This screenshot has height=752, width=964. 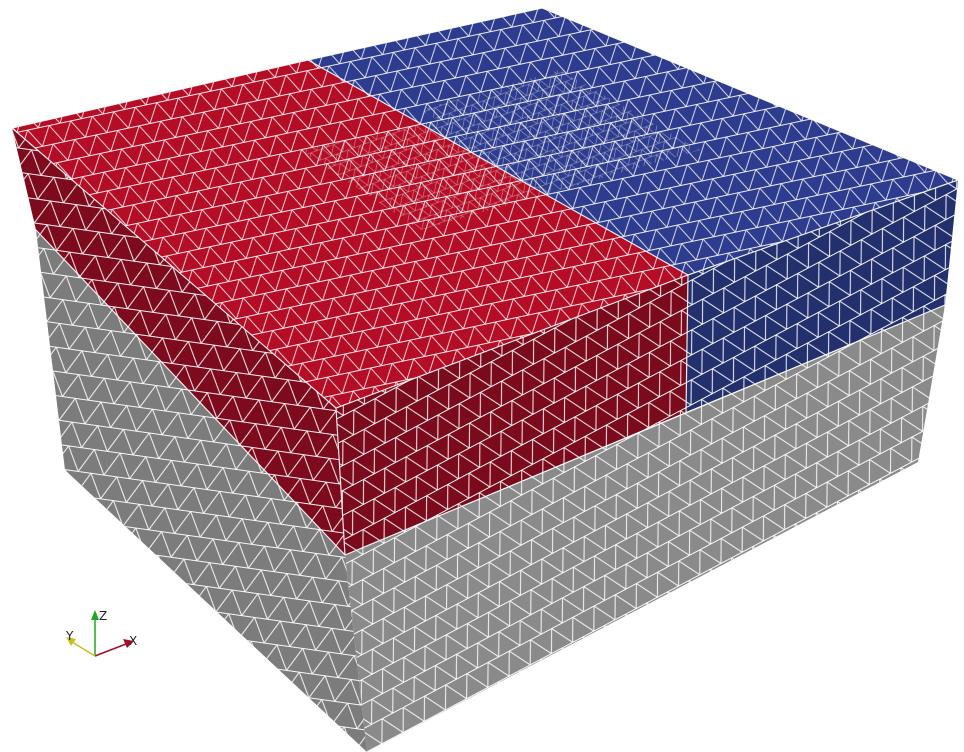 What do you see at coordinates (101, 633) in the screenshot?
I see `orientation-axes: Z X Y` at bounding box center [101, 633].